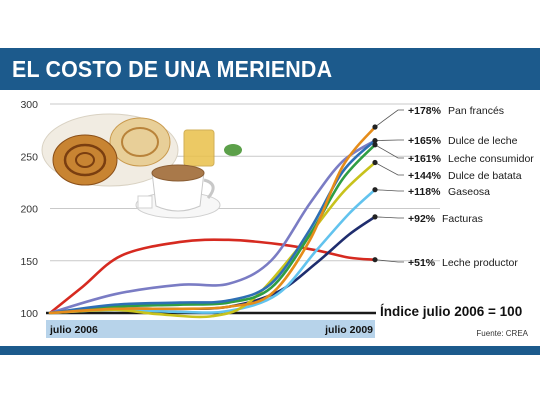 The height and width of the screenshot is (405, 540). I want to click on pastry-cream, so click(140, 142).